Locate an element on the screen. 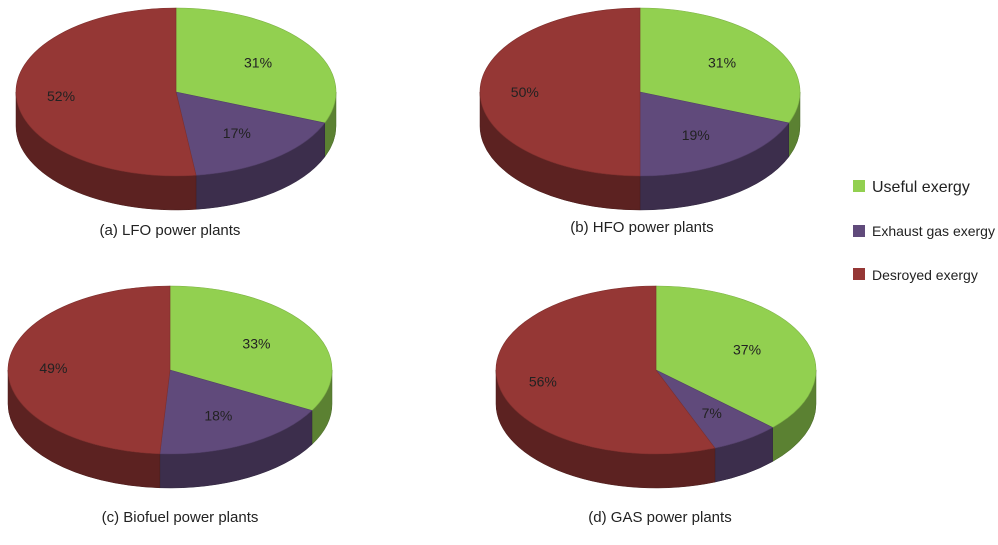 This screenshot has width=998, height=545. pie-a-label-0: 31% is located at coordinates (258, 63).